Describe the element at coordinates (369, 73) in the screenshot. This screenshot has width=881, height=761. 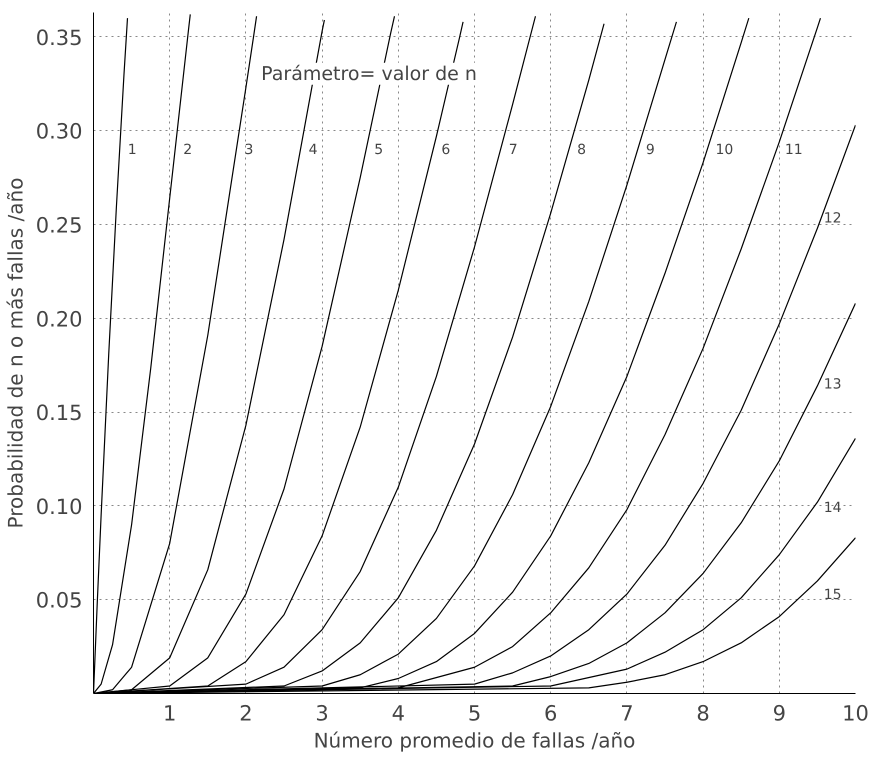
I see `annotation: Parámetro= valor de n` at that location.